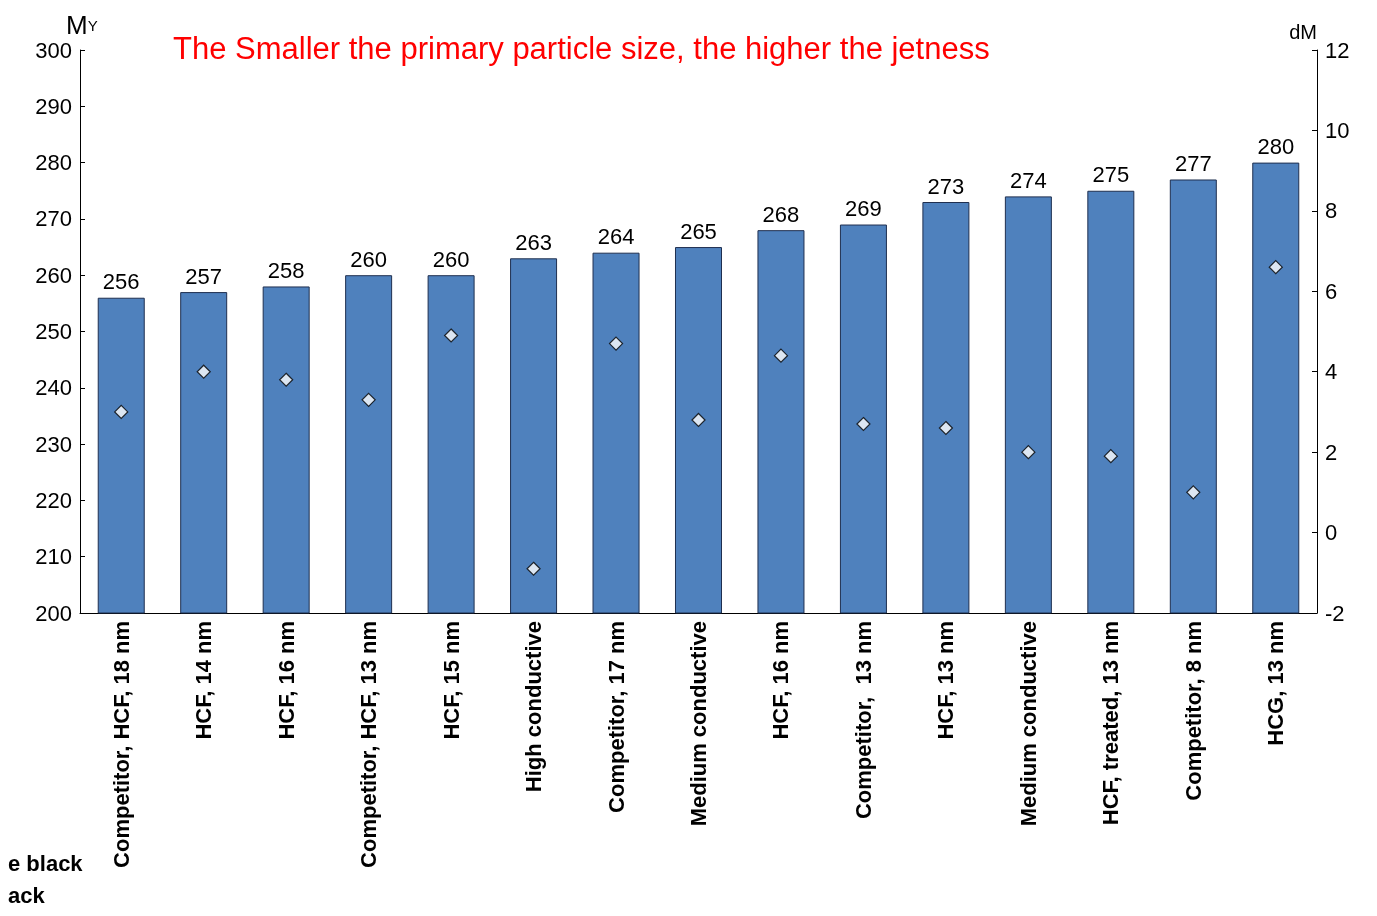  Describe the element at coordinates (1276, 683) in the screenshot. I see `x-tick-label: HCG, 13 nm` at that location.